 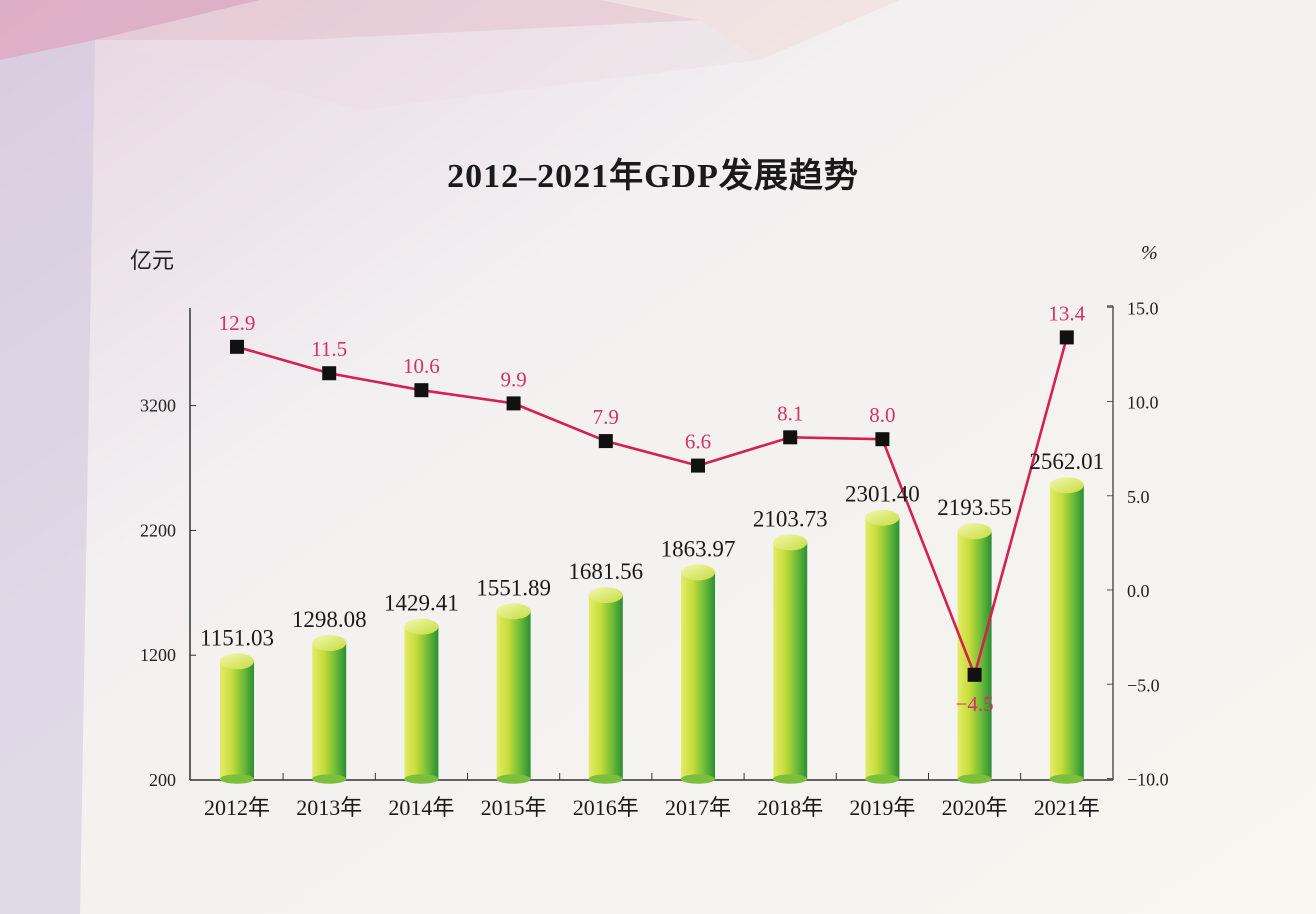 What do you see at coordinates (329, 807) in the screenshot?
I see `x-axis-tick-label: 2013年` at bounding box center [329, 807].